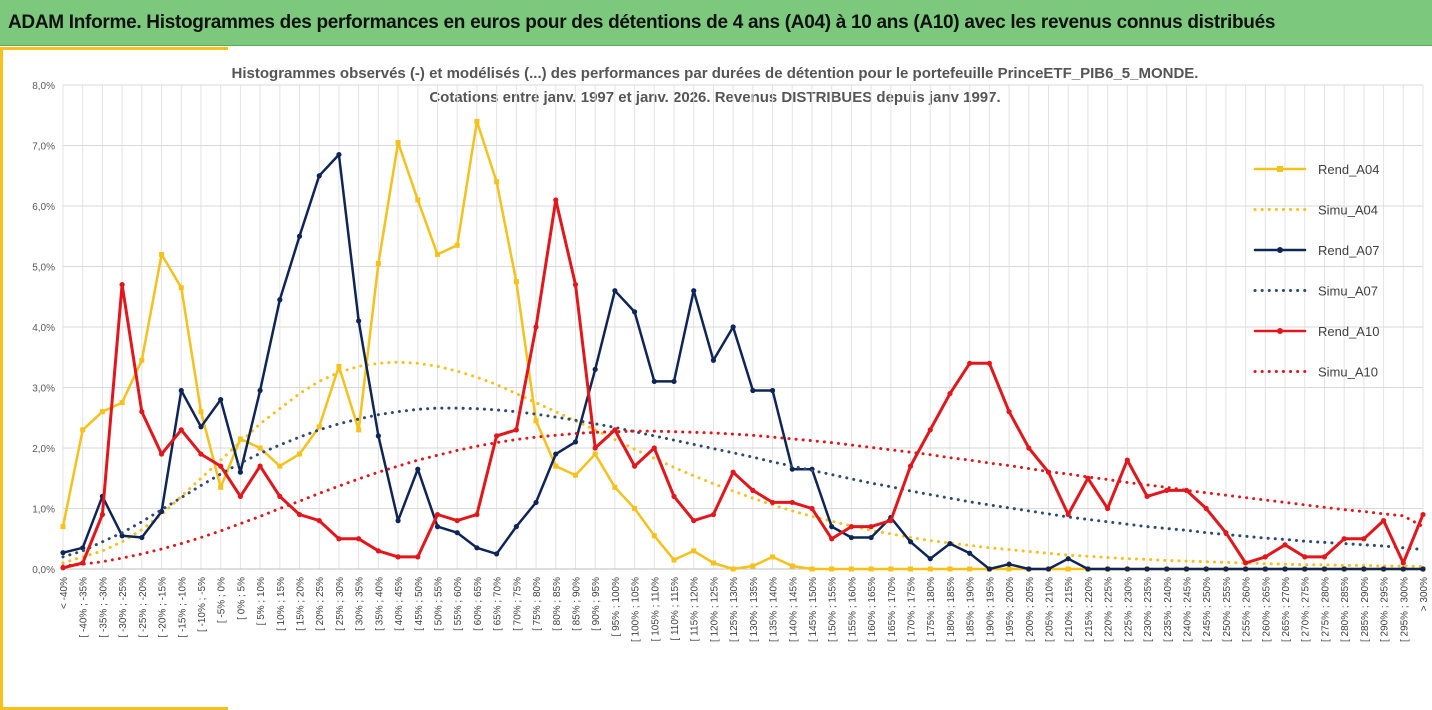 The image size is (1432, 710). Describe the element at coordinates (872, 609) in the screenshot. I see `x-tick-label: [ 160% ; 165%` at that location.